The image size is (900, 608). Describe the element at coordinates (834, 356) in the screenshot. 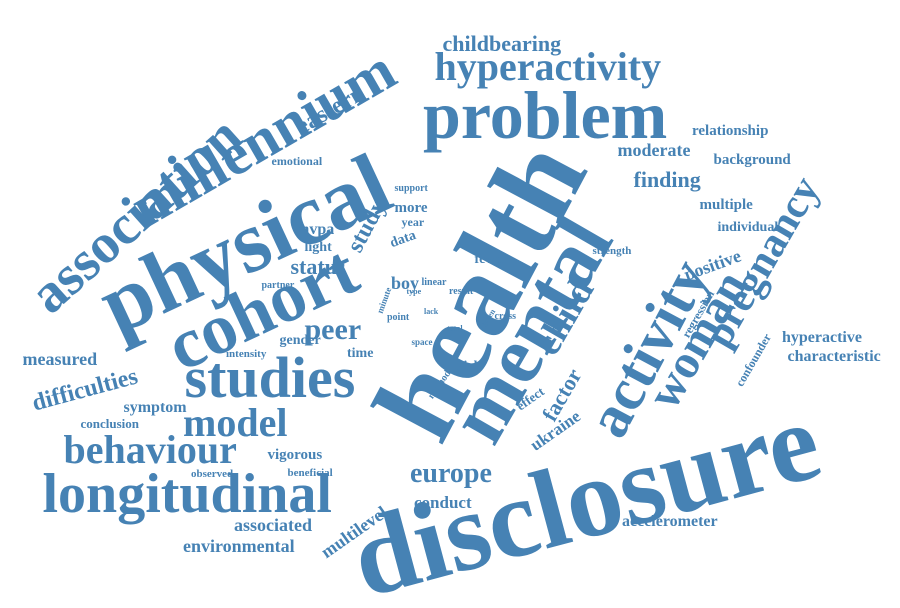

I see `word-characteristic: characteristic` at that location.